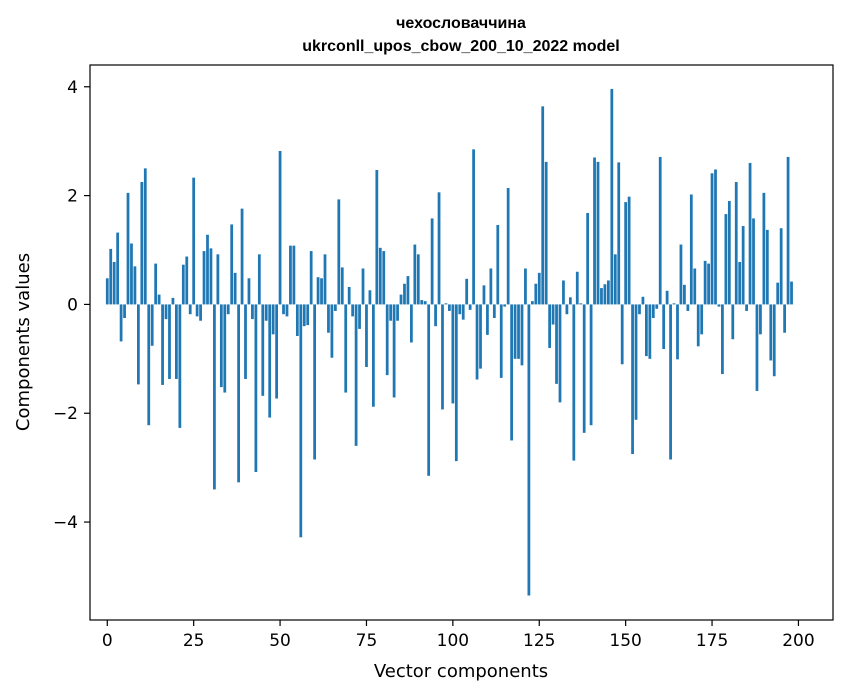 This screenshot has height=696, width=847. I want to click on x-tick-label: 75, so click(367, 641).